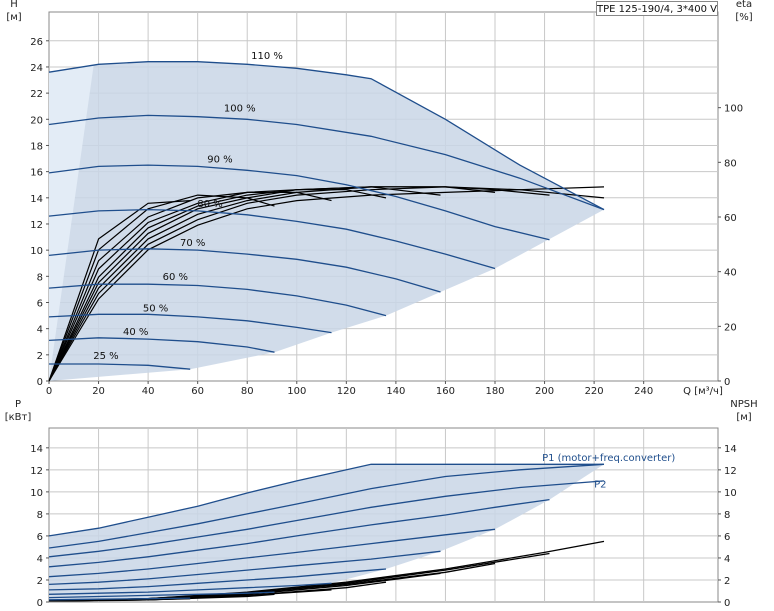 The height and width of the screenshot is (611, 774). Describe the element at coordinates (608, 458) in the screenshot. I see `series-label: P1 (motor+freq.converter)` at that location.